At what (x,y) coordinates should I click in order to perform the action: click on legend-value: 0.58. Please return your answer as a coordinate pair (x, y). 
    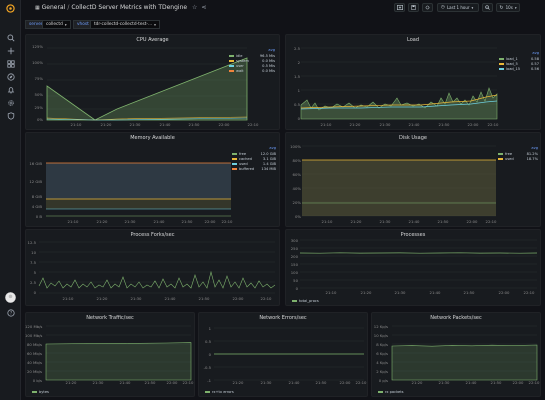
    Looking at the image, I should click on (534, 58).